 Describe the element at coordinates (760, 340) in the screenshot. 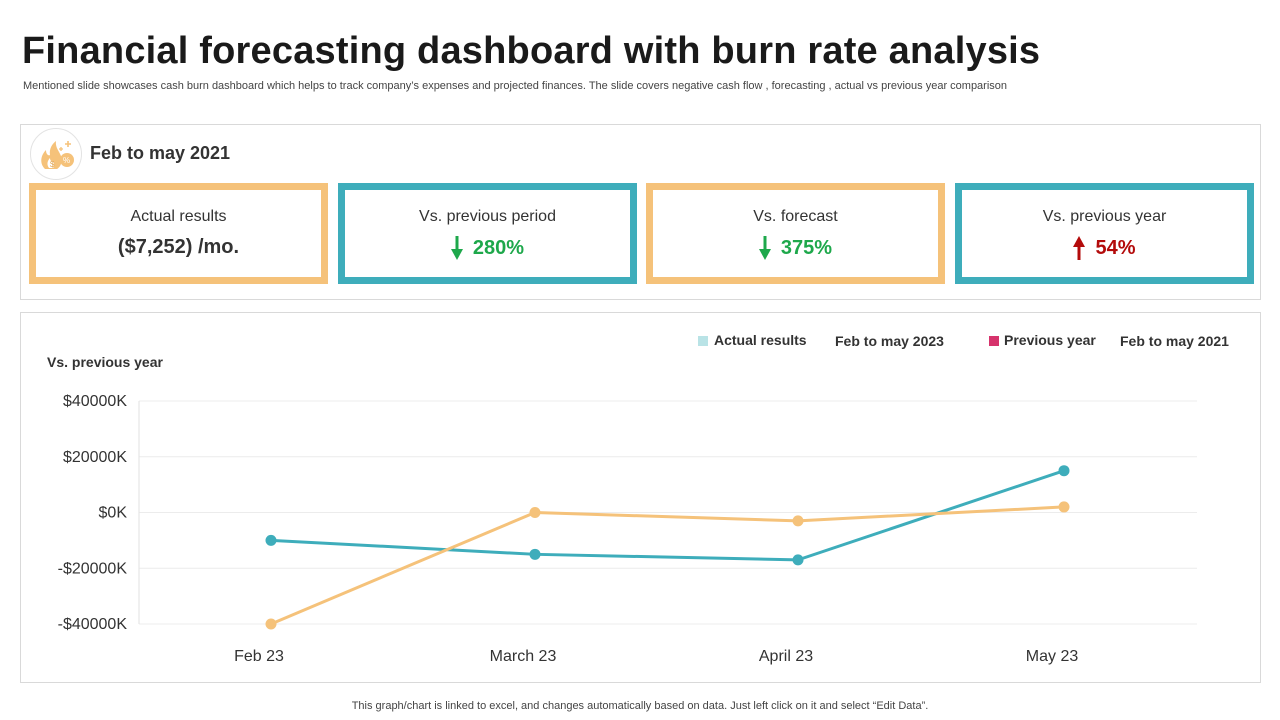

I see `legend-label: Actual results` at that location.